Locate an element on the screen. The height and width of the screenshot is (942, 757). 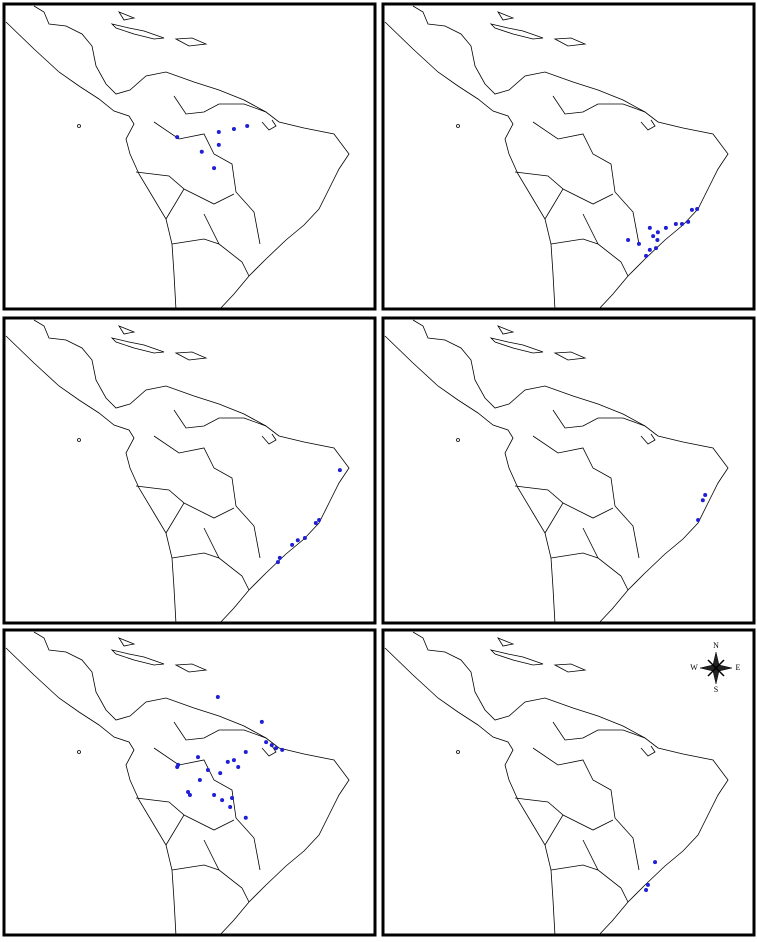
compass-rose: N E S W is located at coordinates (715, 667).